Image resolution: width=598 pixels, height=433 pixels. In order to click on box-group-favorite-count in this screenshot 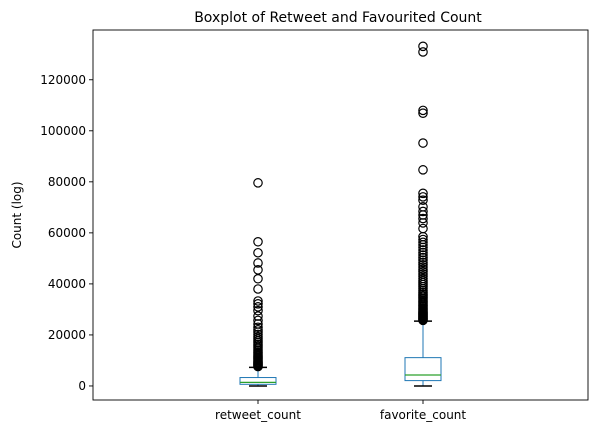, I will do `click(423, 214)`.